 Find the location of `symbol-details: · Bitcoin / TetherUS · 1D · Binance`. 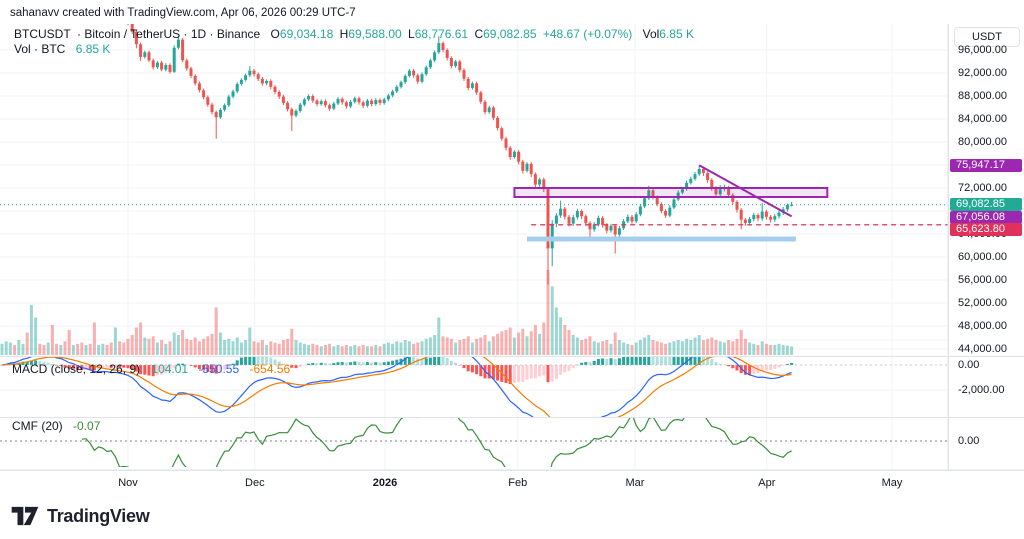

symbol-details: · Bitcoin / TetherUS · 1D · Binance is located at coordinates (169, 34).